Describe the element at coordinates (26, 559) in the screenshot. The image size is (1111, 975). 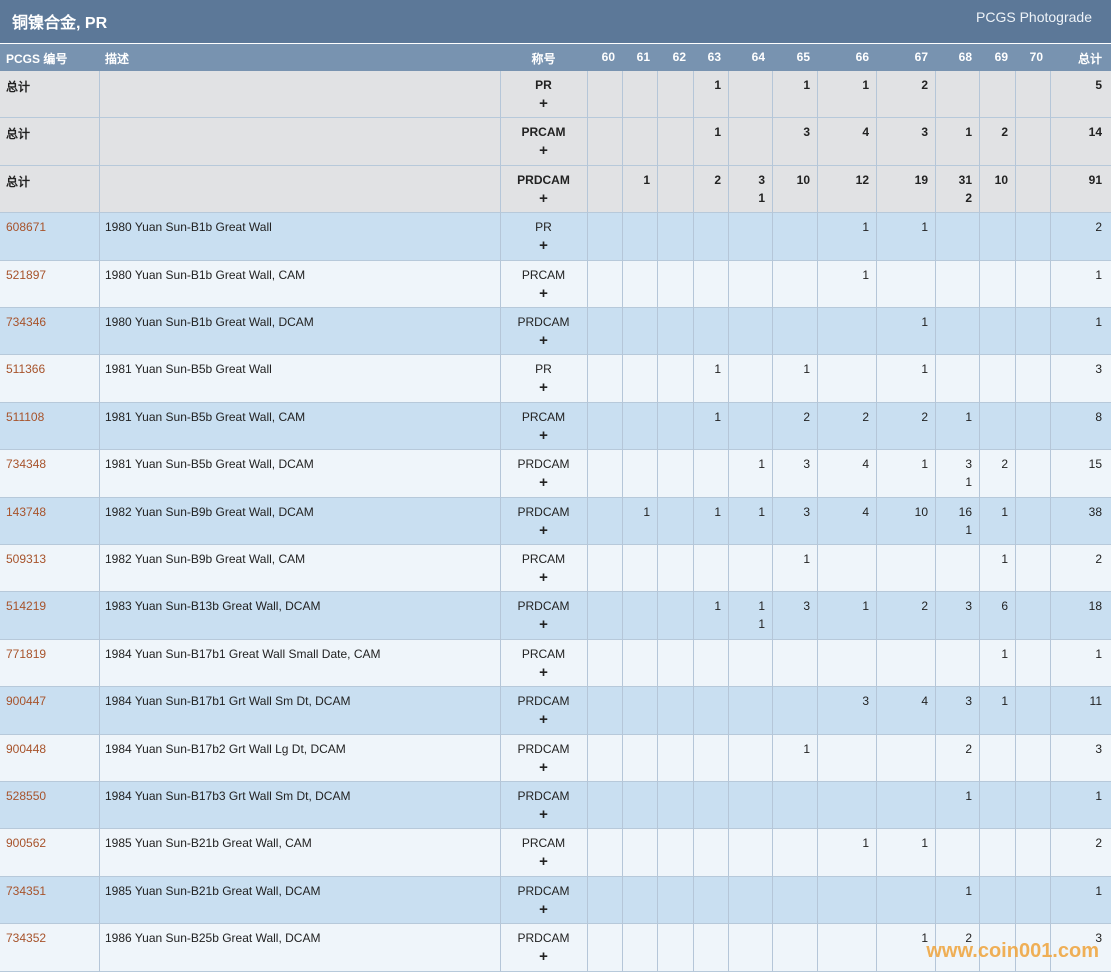
I see `pcgs-number-link: 509313` at that location.